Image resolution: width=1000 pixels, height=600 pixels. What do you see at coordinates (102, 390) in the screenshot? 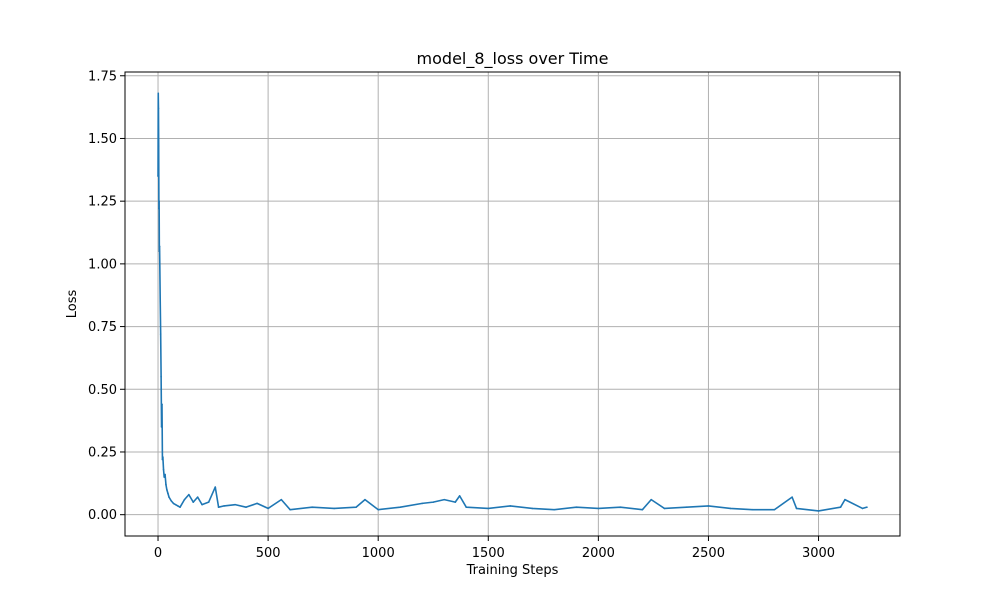
I see `y-tick-label: 0.50` at bounding box center [102, 390].